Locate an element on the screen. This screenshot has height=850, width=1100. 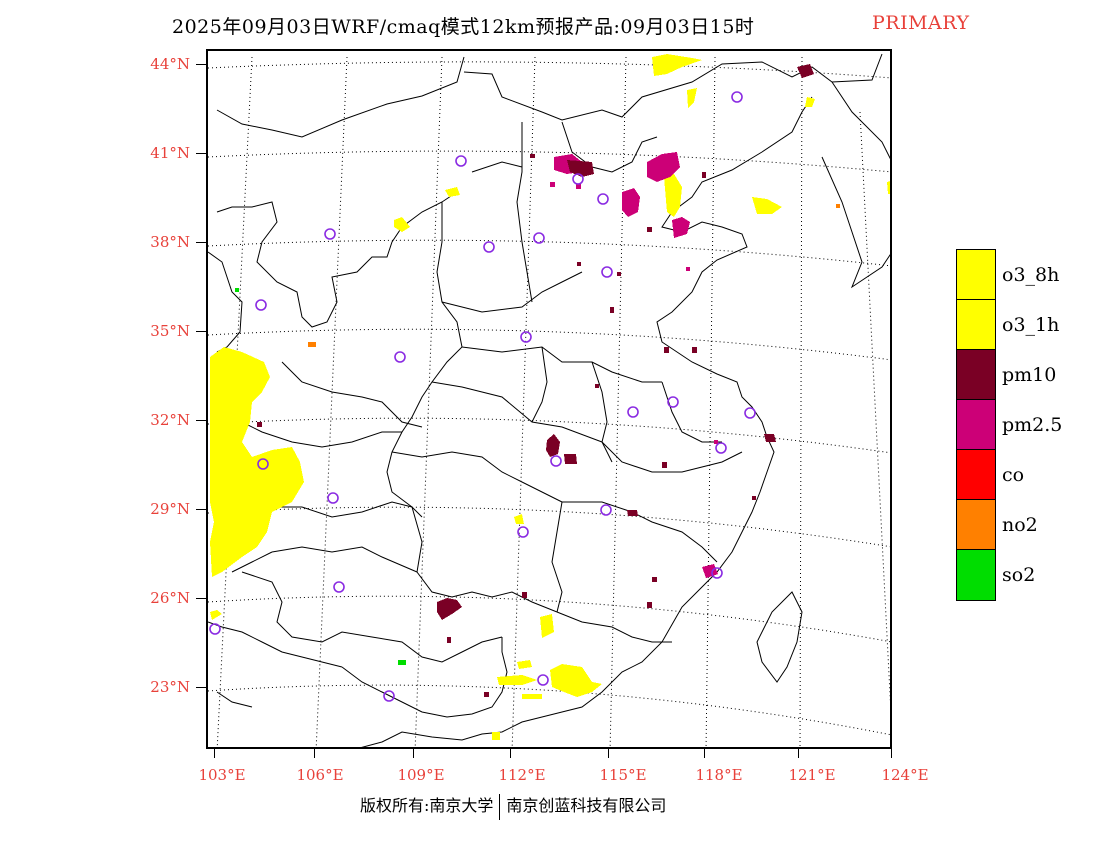
copyright-left: 版权所有:南京大学 is located at coordinates (427, 805).